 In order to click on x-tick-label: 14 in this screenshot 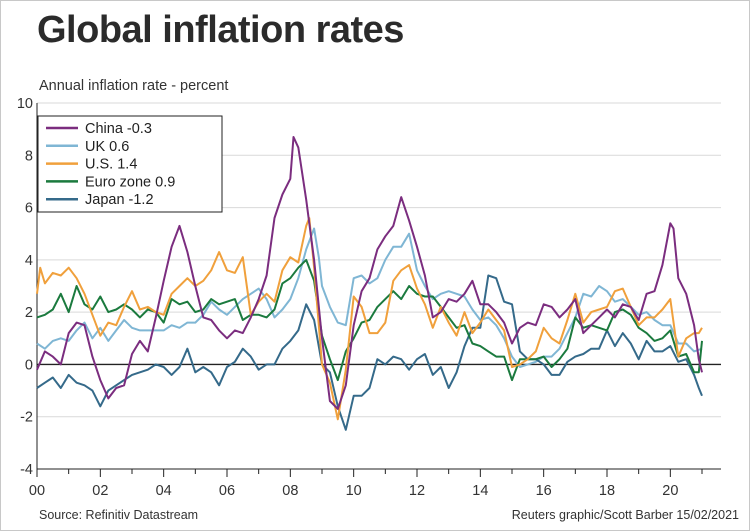, I will do `click(480, 491)`.